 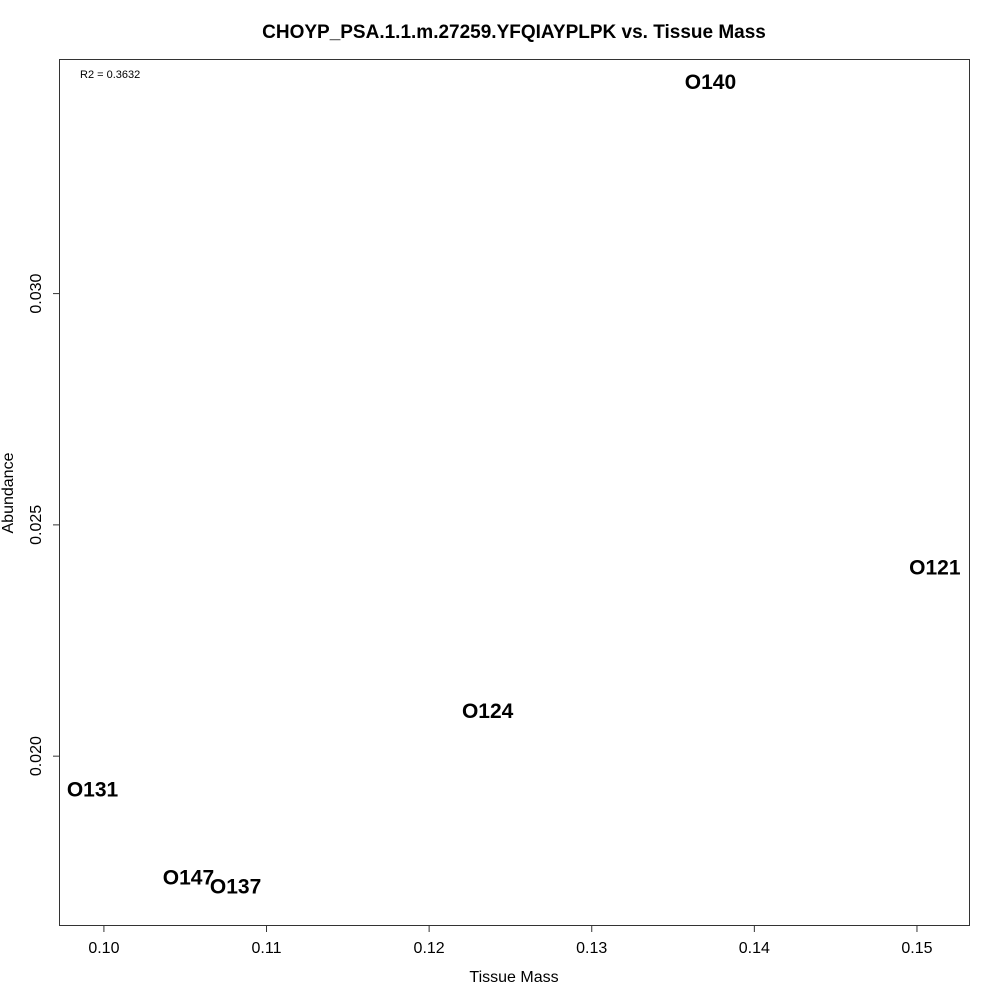 What do you see at coordinates (513, 977) in the screenshot?
I see `x-axis-label: Tissue Mass` at bounding box center [513, 977].